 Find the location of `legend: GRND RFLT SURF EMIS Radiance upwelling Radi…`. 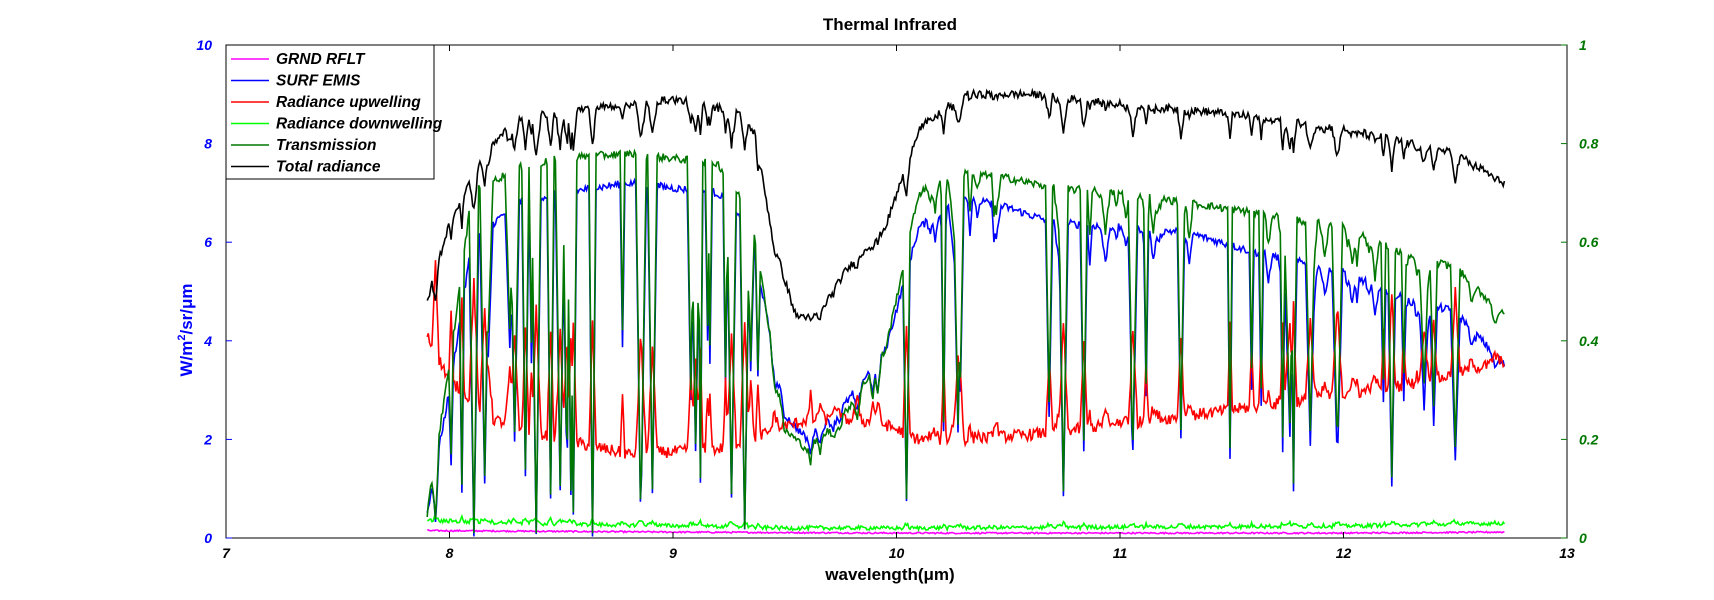

legend: GRND RFLT SURF EMIS Radiance upwelling Radi… is located at coordinates (334, 112).